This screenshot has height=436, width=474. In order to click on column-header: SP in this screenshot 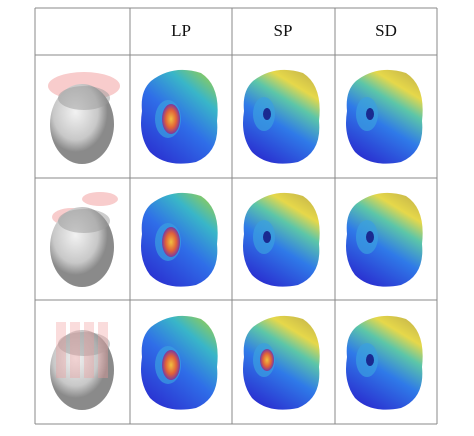, I will do `click(283, 30)`.